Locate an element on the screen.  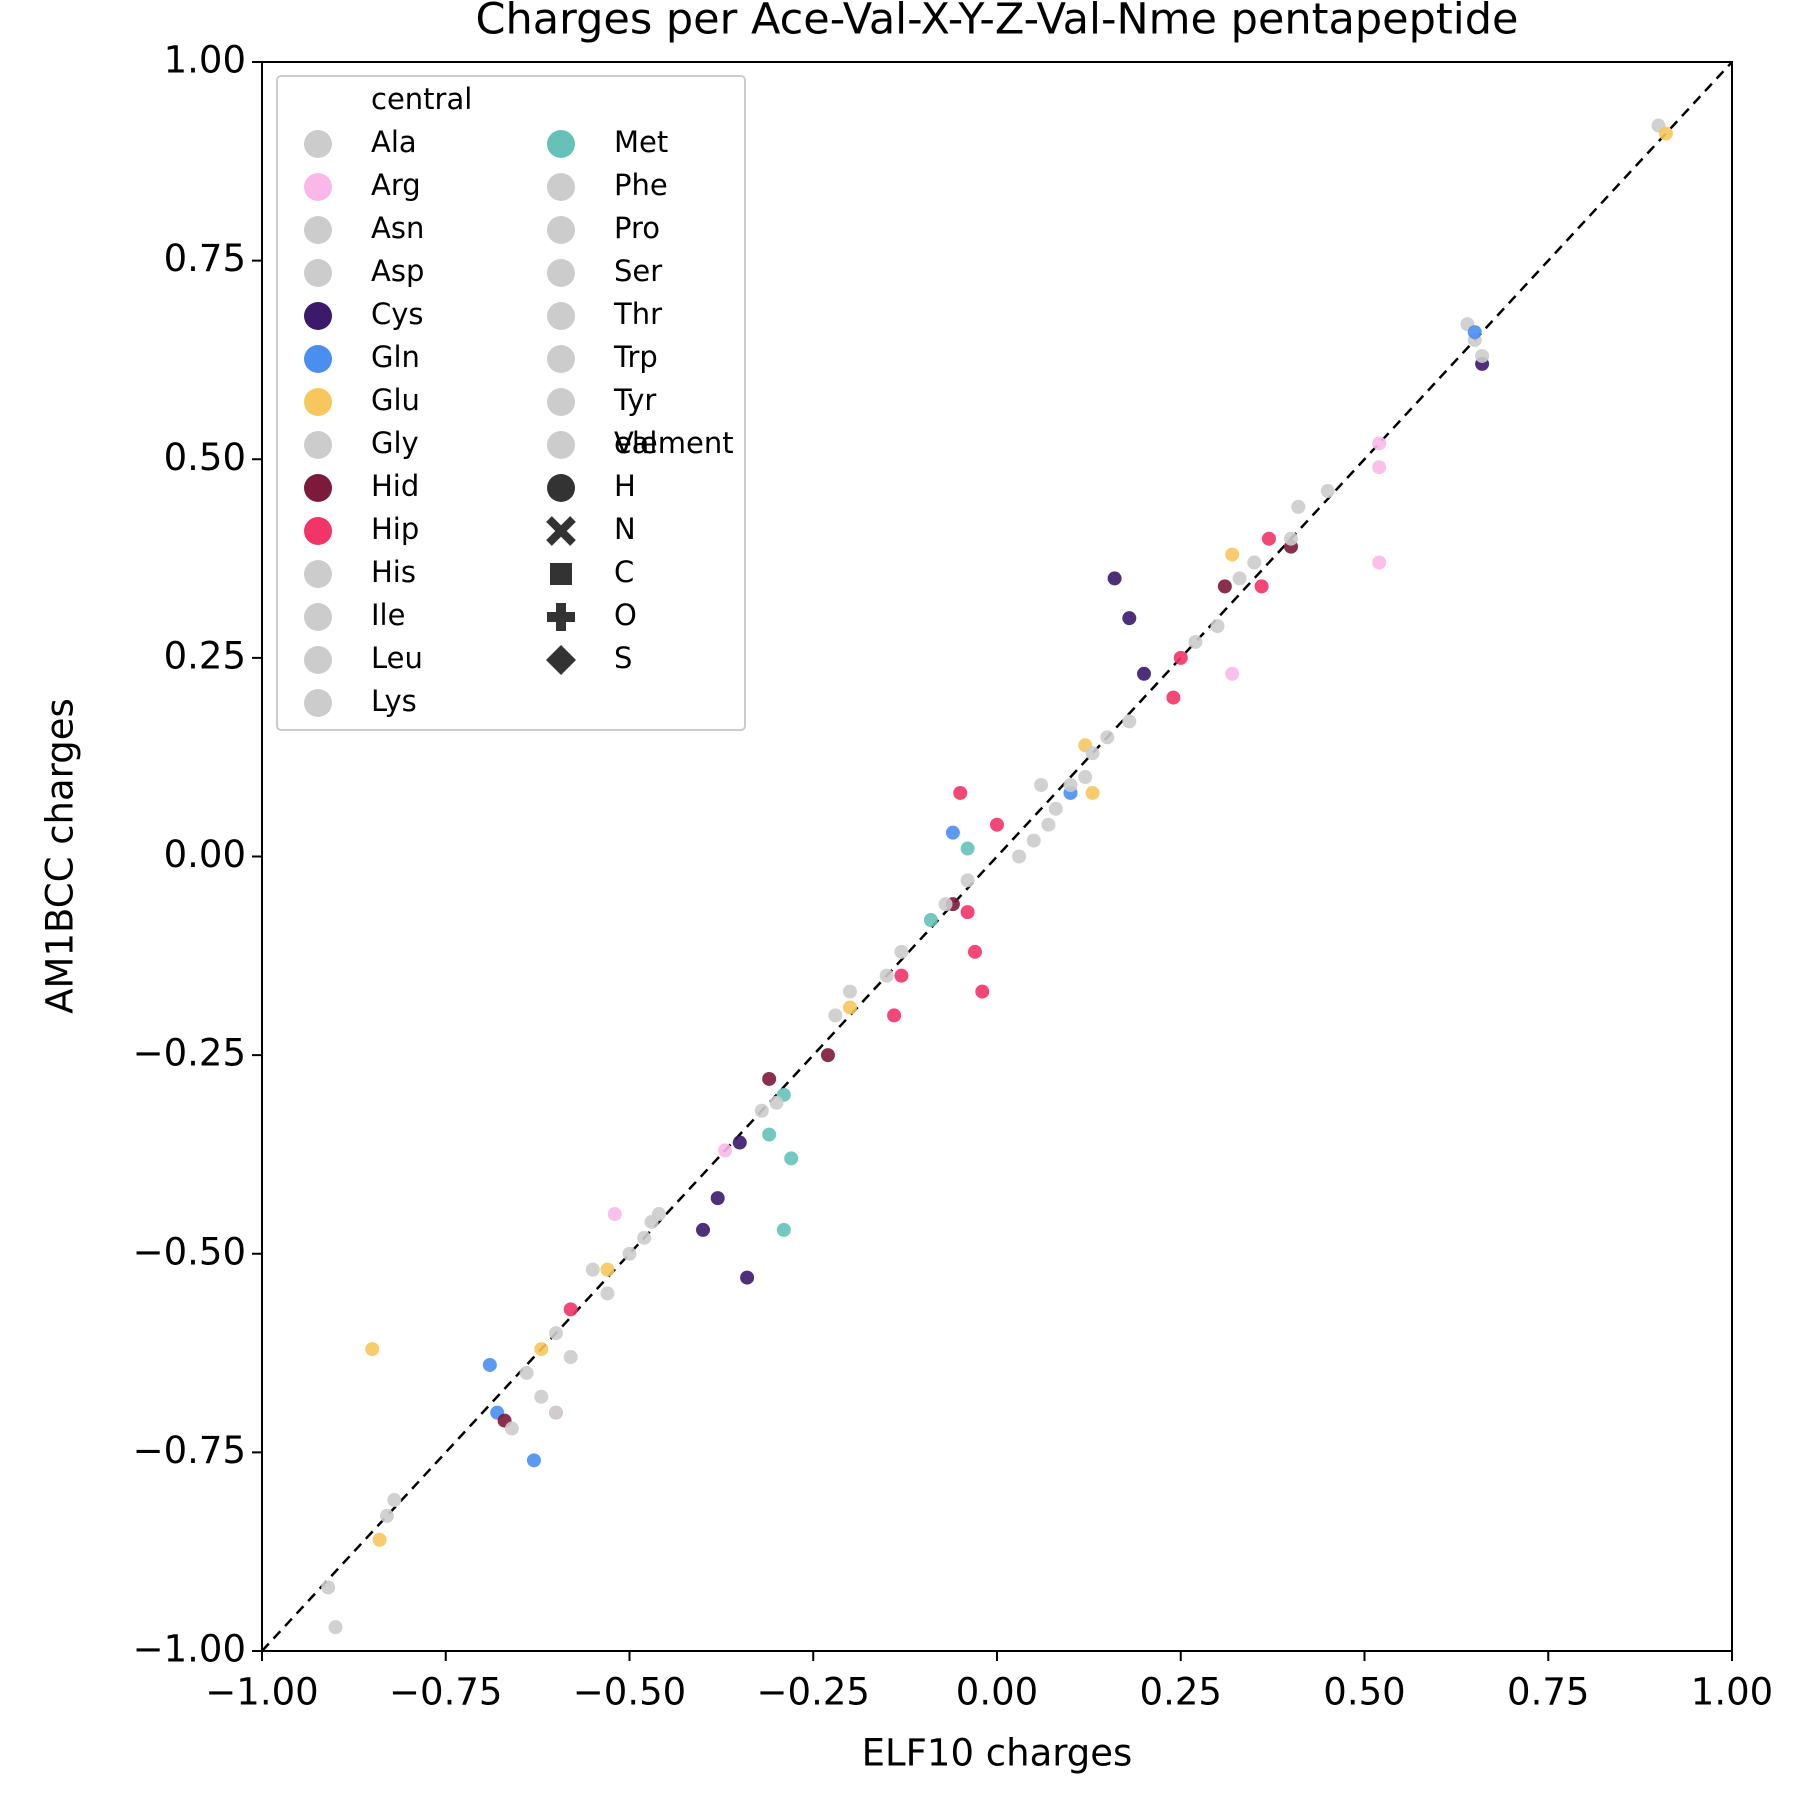
y-tick-label: −0.50 is located at coordinates (189, 1251).